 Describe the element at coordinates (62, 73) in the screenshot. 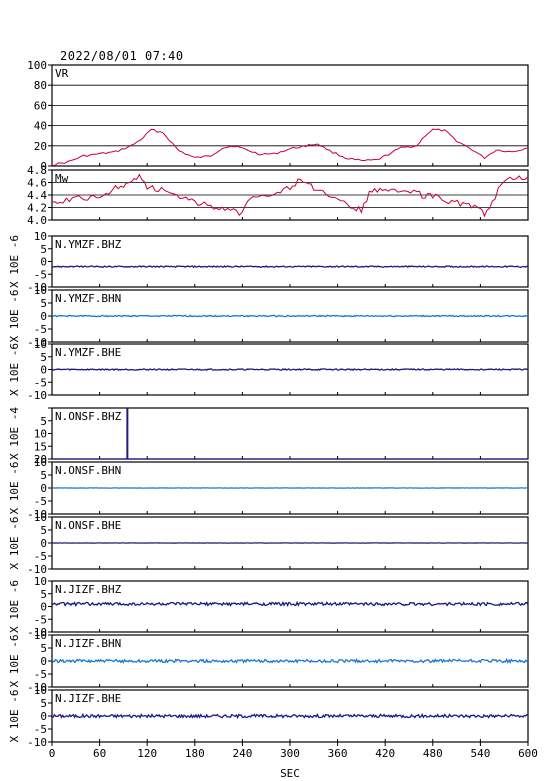

I see `panel-label: VR` at that location.